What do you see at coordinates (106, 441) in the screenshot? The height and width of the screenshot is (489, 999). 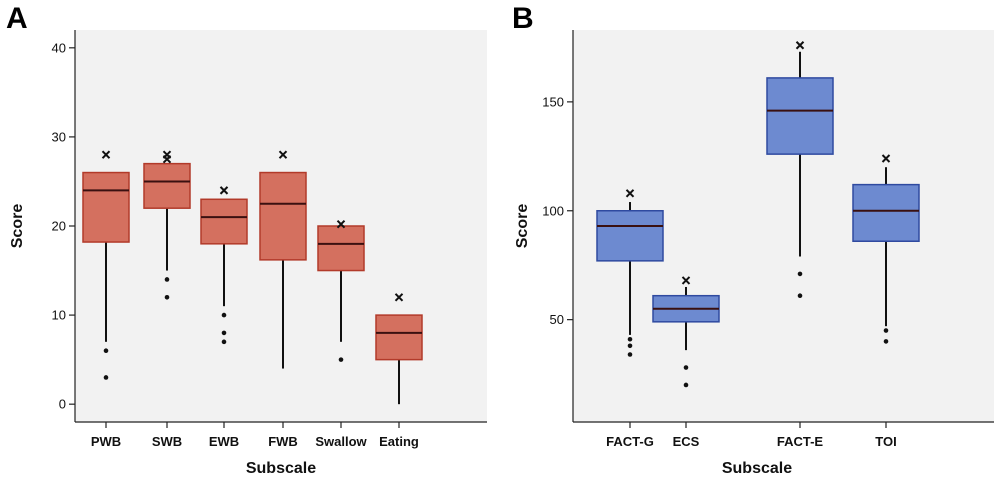 I see `panel-a-pwb-x-tick-label: PWB` at bounding box center [106, 441].